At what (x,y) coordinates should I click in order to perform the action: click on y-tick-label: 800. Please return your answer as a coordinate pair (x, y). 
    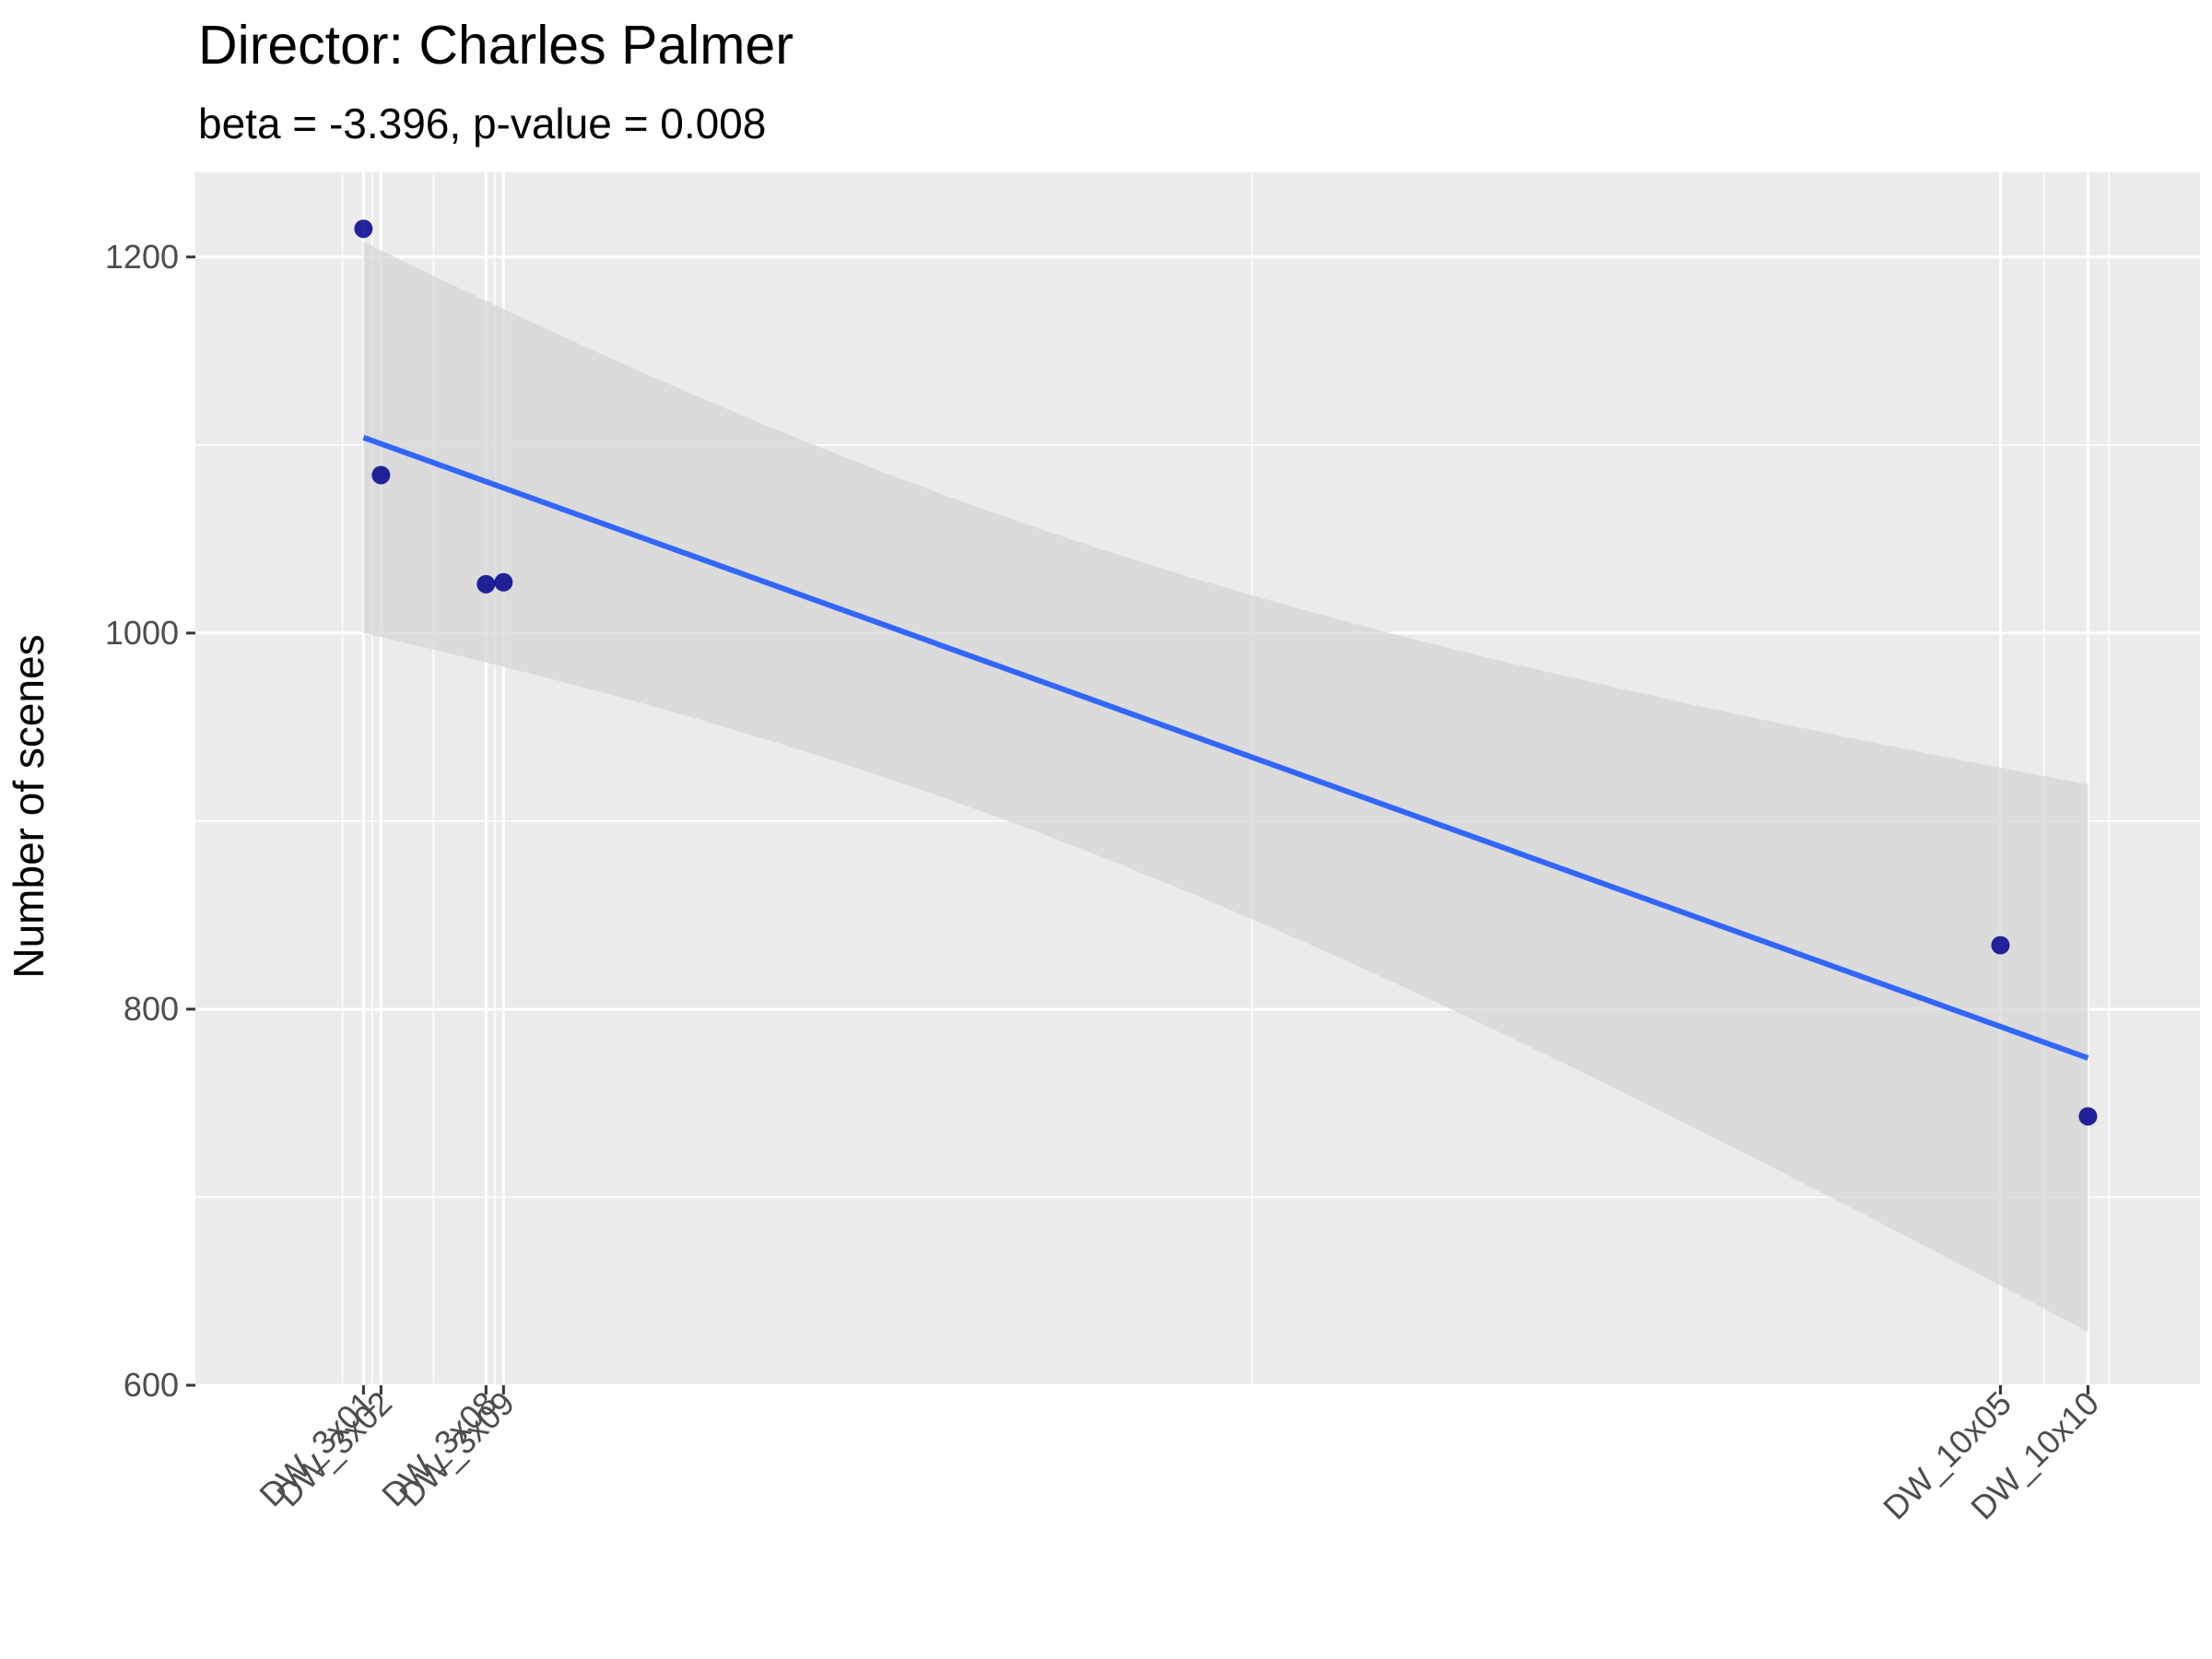
    Looking at the image, I should click on (151, 1009).